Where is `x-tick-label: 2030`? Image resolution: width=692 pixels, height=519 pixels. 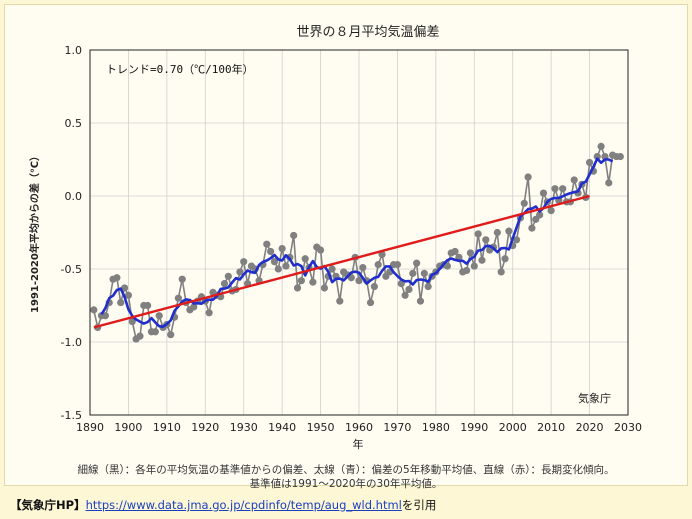
x-tick-label: 2030 is located at coordinates (628, 427).